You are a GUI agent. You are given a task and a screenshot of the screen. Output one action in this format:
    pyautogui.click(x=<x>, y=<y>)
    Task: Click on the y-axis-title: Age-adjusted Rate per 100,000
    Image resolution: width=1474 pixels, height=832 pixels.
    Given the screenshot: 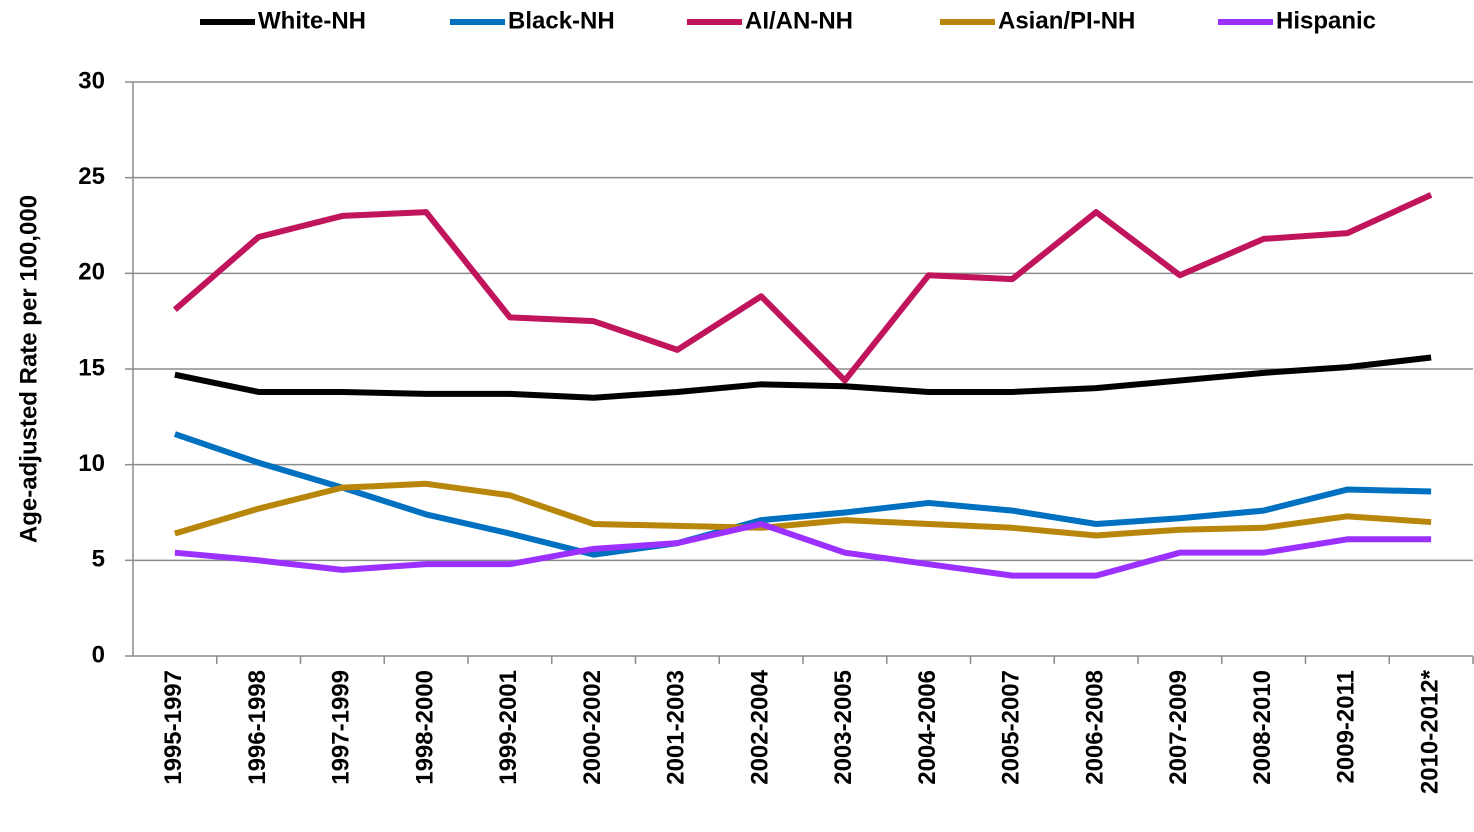 What is the action you would take?
    pyautogui.click(x=28, y=369)
    